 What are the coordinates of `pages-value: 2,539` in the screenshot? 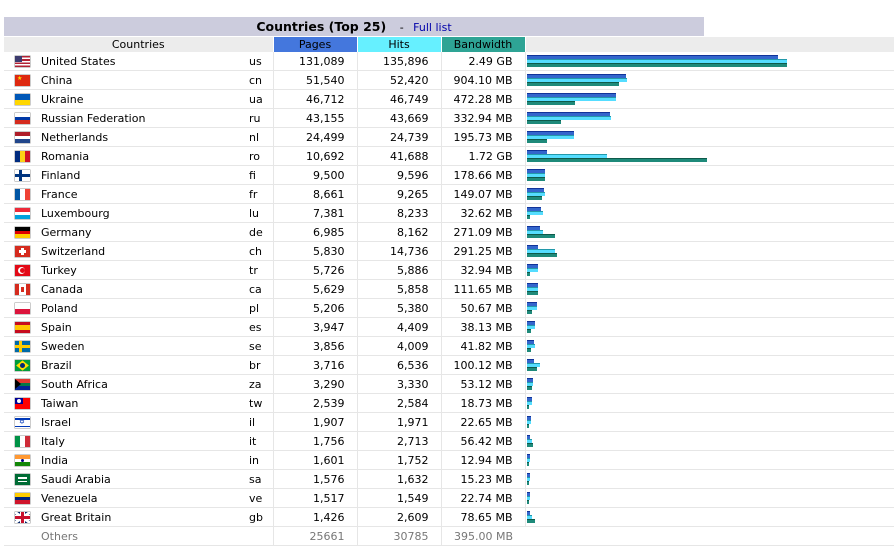 It's located at (314, 403).